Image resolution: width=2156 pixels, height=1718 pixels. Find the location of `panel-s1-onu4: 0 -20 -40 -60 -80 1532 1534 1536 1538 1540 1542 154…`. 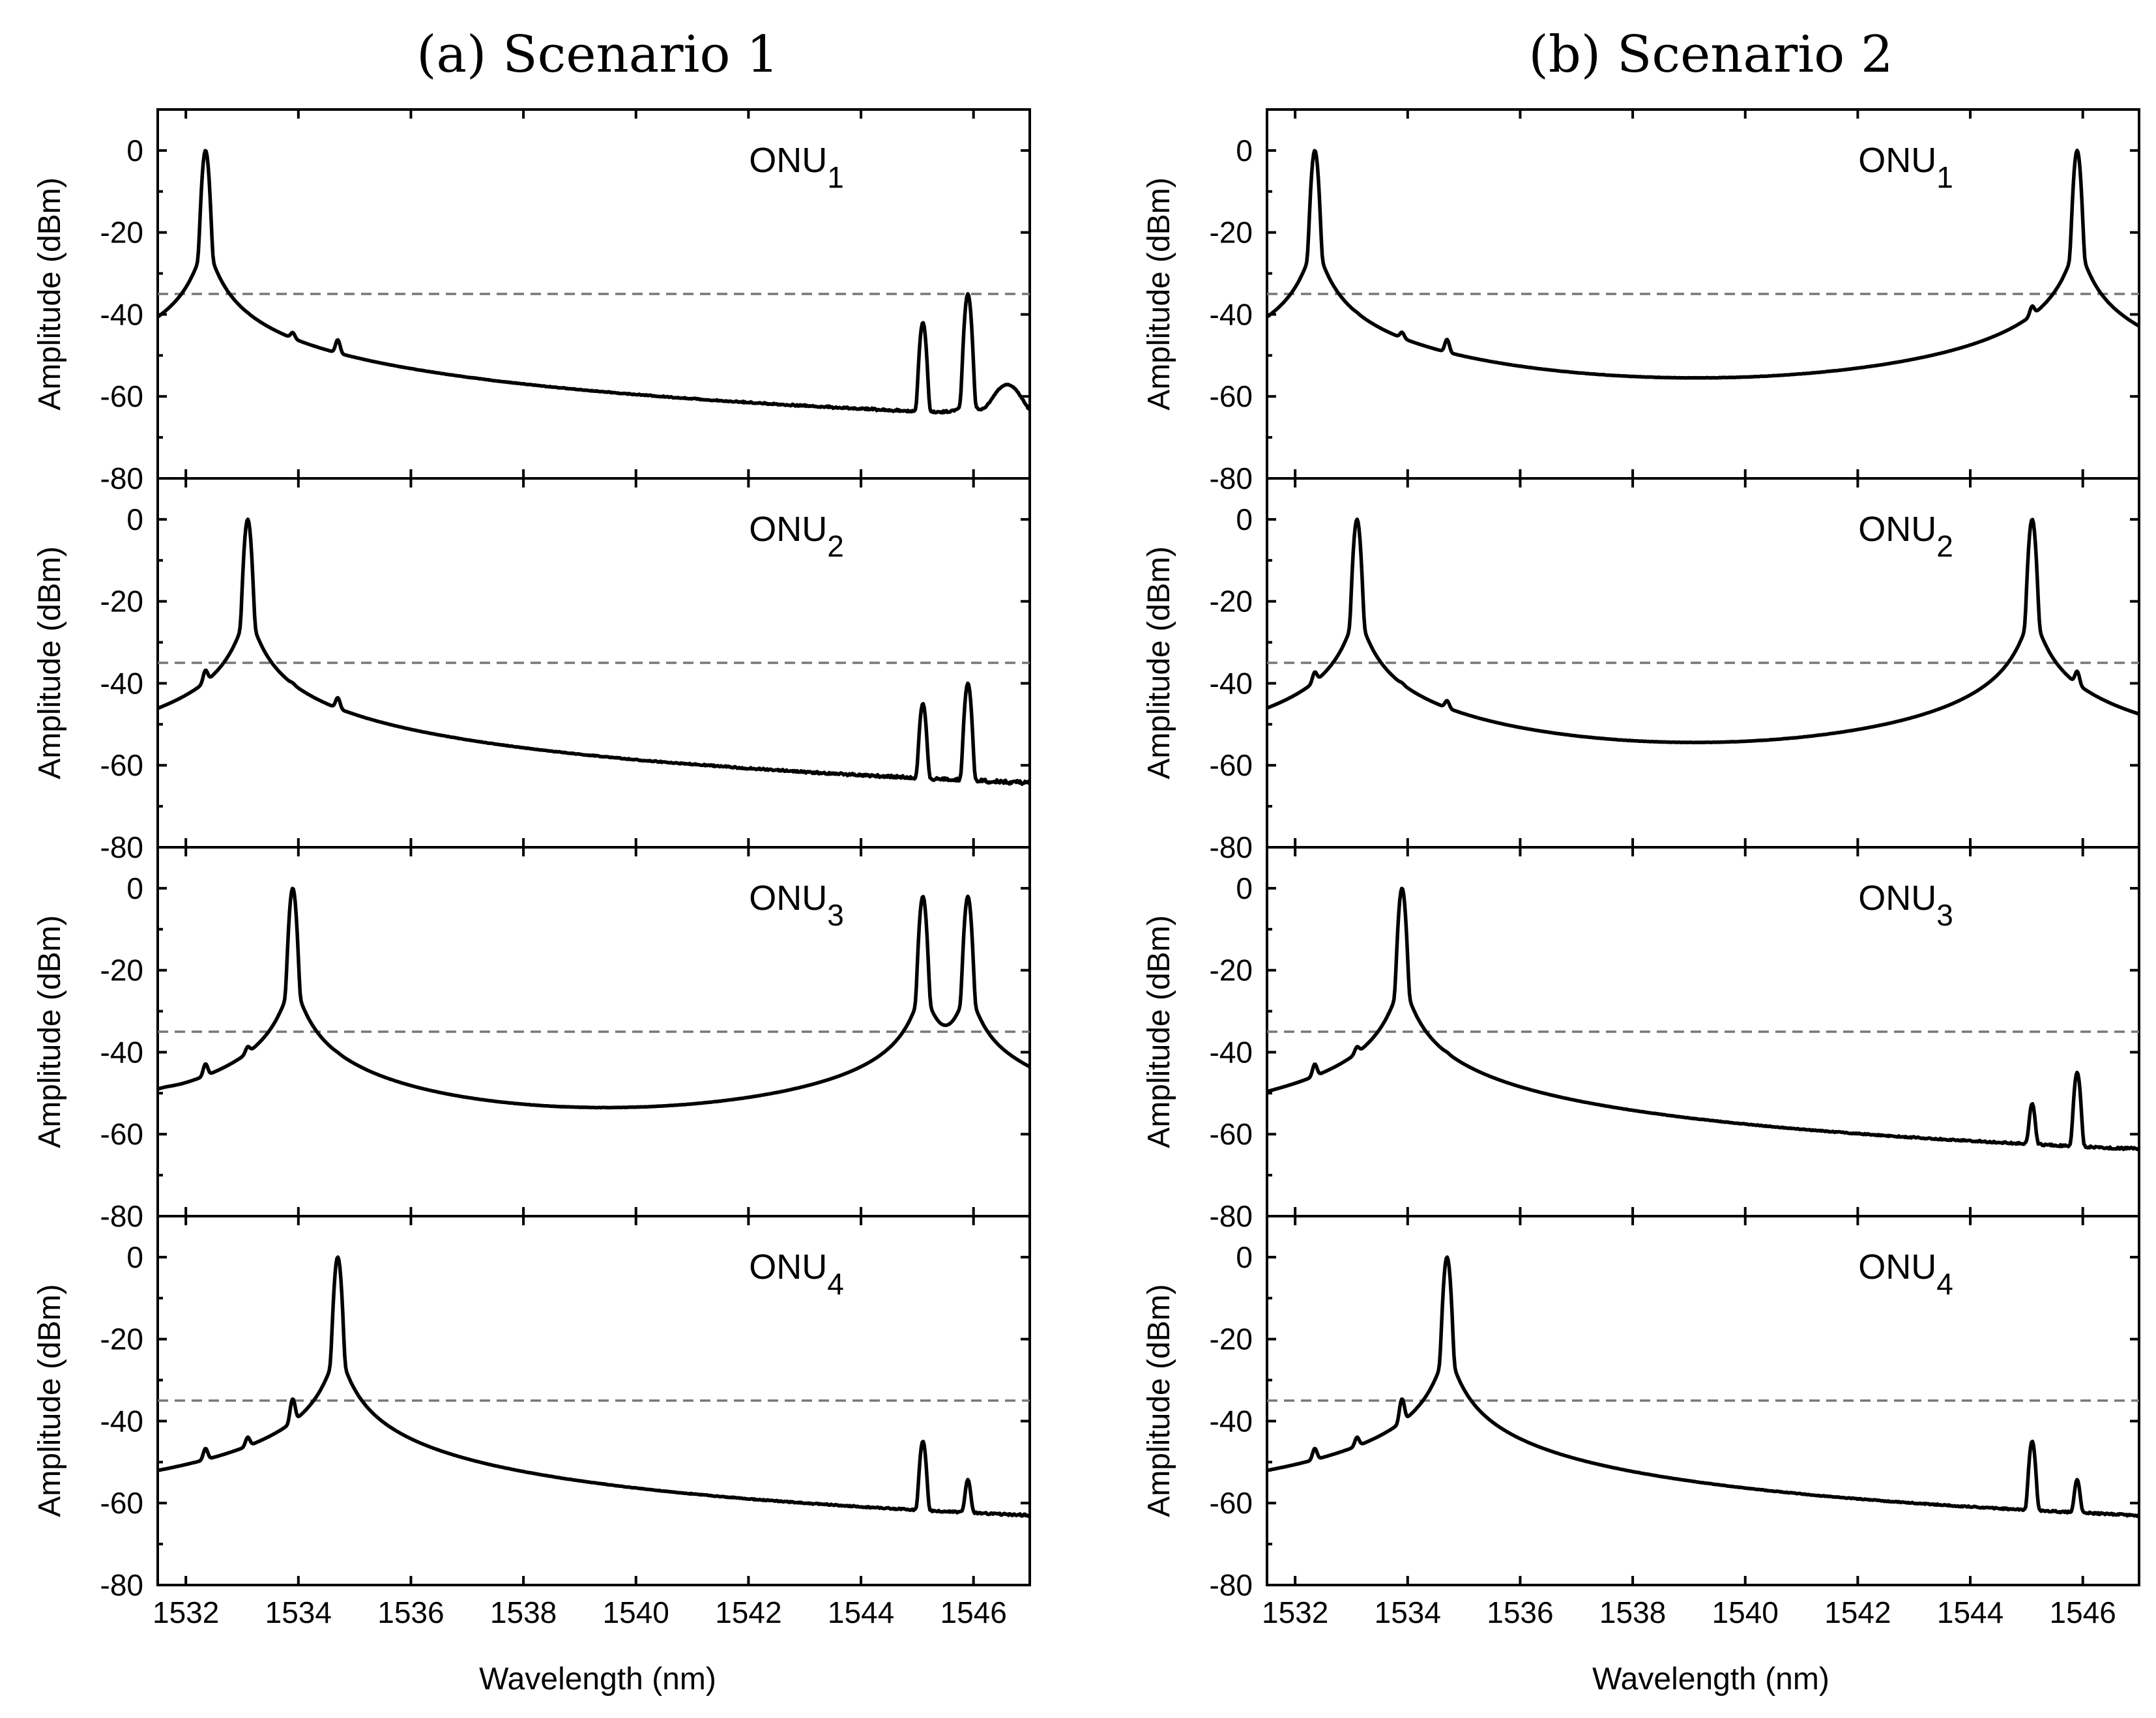

panel-s1-onu4: 0 -20 -40 -60 -80 1532 1534 1536 1538 1540 1542 154… is located at coordinates (532, 1422).